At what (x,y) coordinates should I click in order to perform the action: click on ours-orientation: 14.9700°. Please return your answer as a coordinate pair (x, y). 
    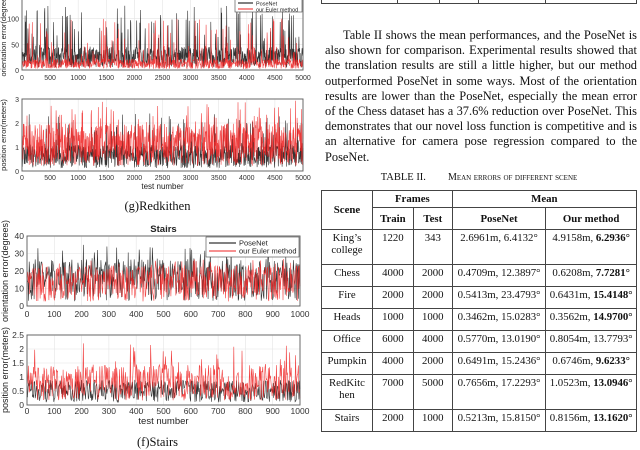
    Looking at the image, I should click on (613, 317).